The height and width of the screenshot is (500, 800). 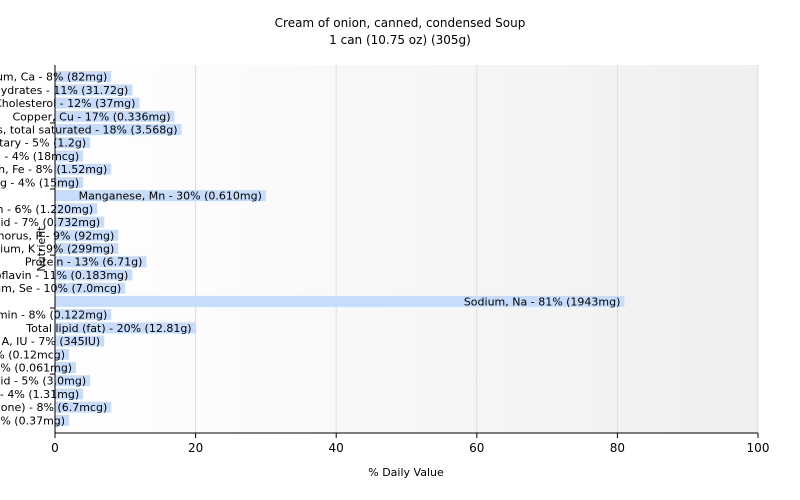 What do you see at coordinates (400, 40) in the screenshot?
I see `chart-subtitle: 1 can (10.75 oz) (305g)` at bounding box center [400, 40].